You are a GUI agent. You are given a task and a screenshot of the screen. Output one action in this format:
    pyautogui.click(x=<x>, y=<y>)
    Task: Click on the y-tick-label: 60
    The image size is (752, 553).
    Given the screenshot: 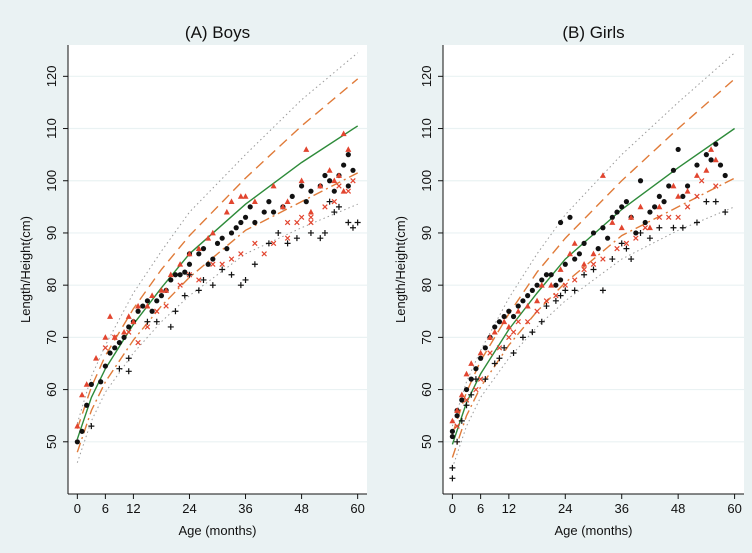 What is the action you would take?
    pyautogui.click(x=51, y=389)
    